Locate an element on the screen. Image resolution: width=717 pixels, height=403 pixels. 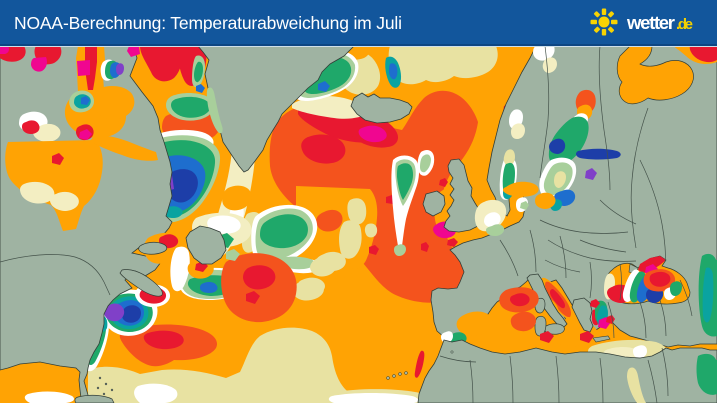
svg-text: .de is located at coordinates (684, 24).